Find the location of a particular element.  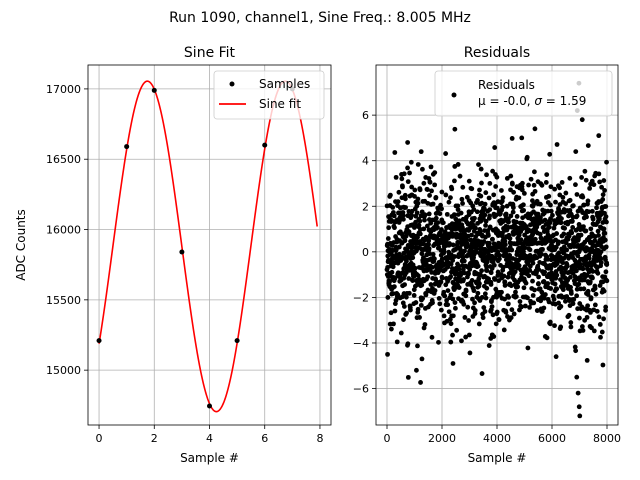

legend-stats-mean: μ = -0.0, is located at coordinates (506, 101).